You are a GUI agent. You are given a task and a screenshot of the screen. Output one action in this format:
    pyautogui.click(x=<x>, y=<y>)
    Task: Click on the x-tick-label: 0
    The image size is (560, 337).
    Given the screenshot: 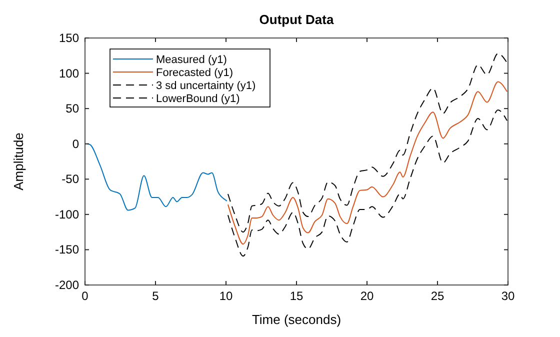 What is the action you would take?
    pyautogui.click(x=85, y=296)
    